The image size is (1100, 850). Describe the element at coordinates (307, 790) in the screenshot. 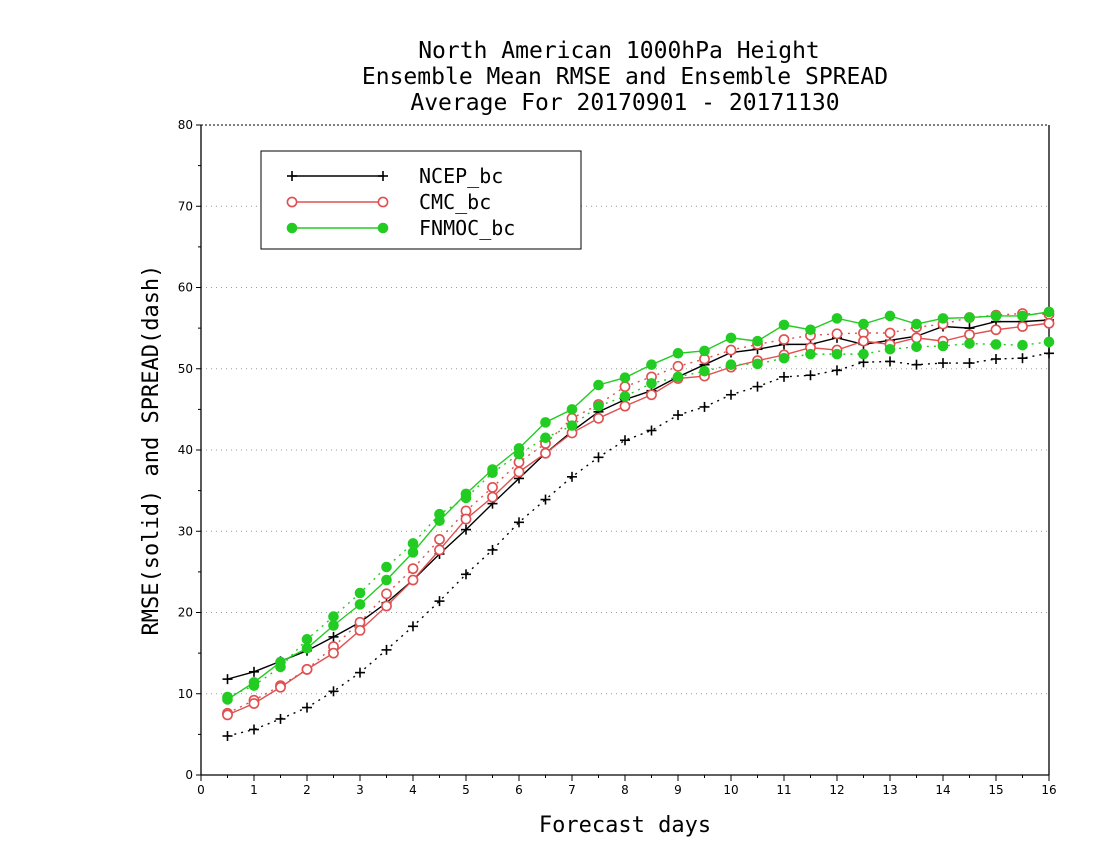

I see `x-tick-label-2: 2` at that location.